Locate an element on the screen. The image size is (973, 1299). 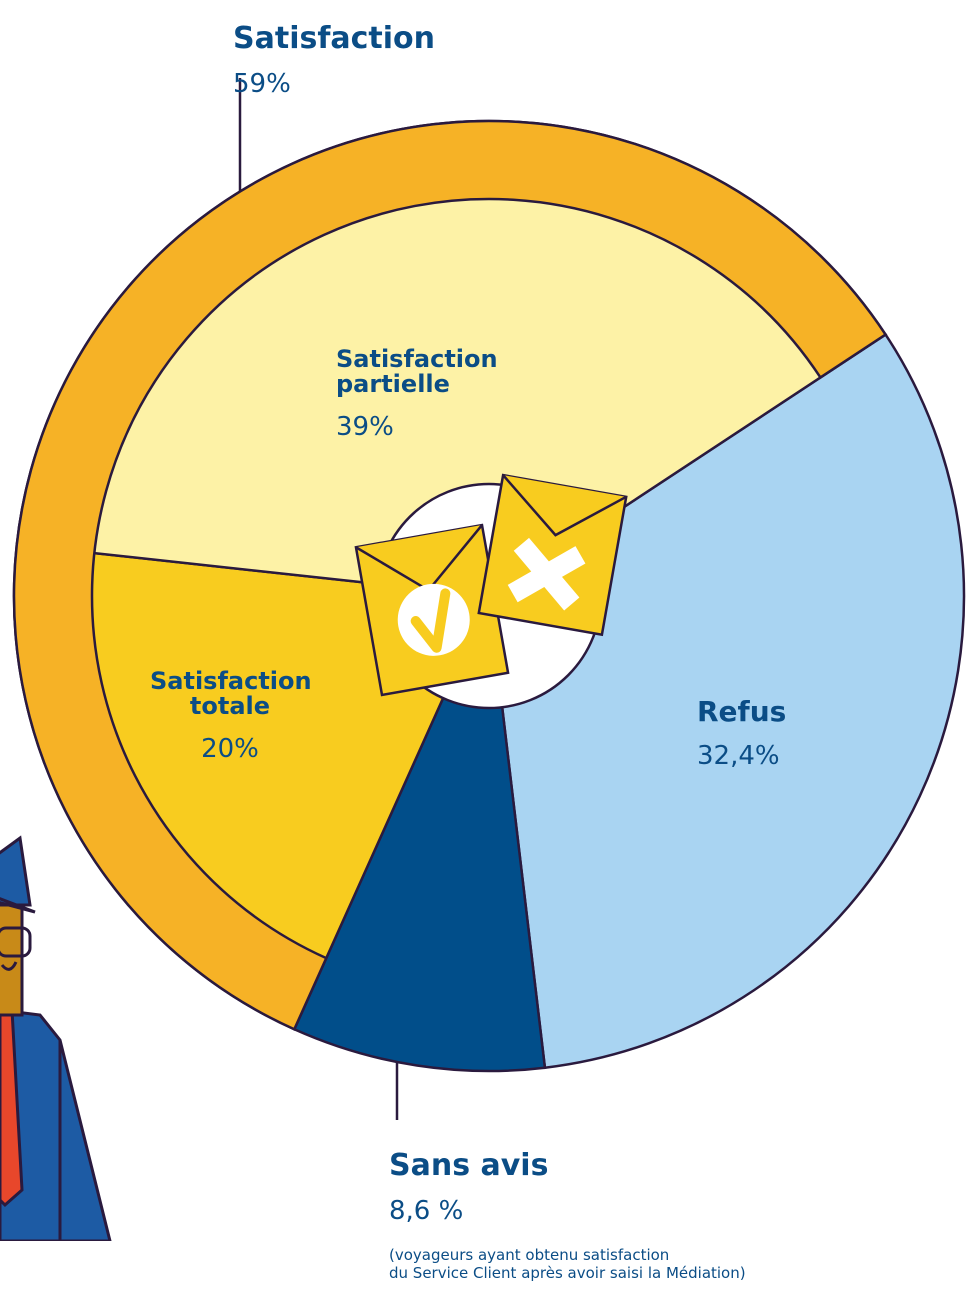
slice-label: Satisfaction partielle 39% is located at coordinates (417, 394).